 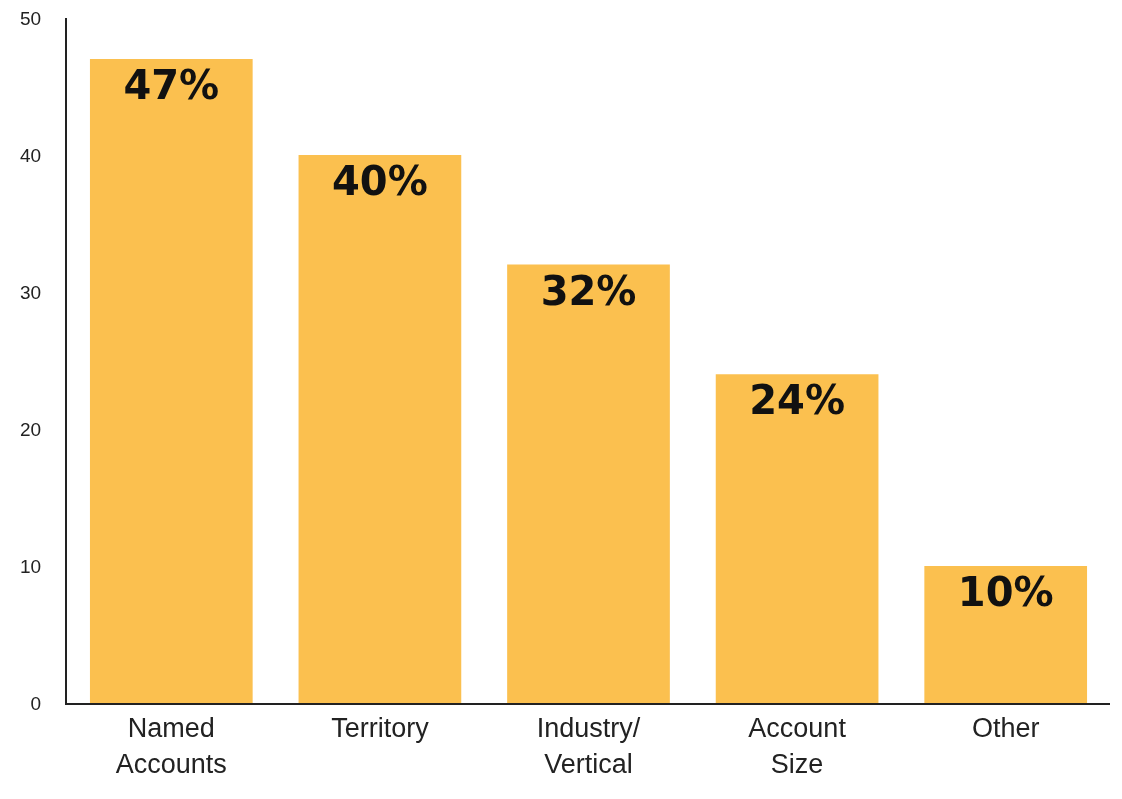 What do you see at coordinates (797, 400) in the screenshot?
I see `data-label: 24%` at bounding box center [797, 400].